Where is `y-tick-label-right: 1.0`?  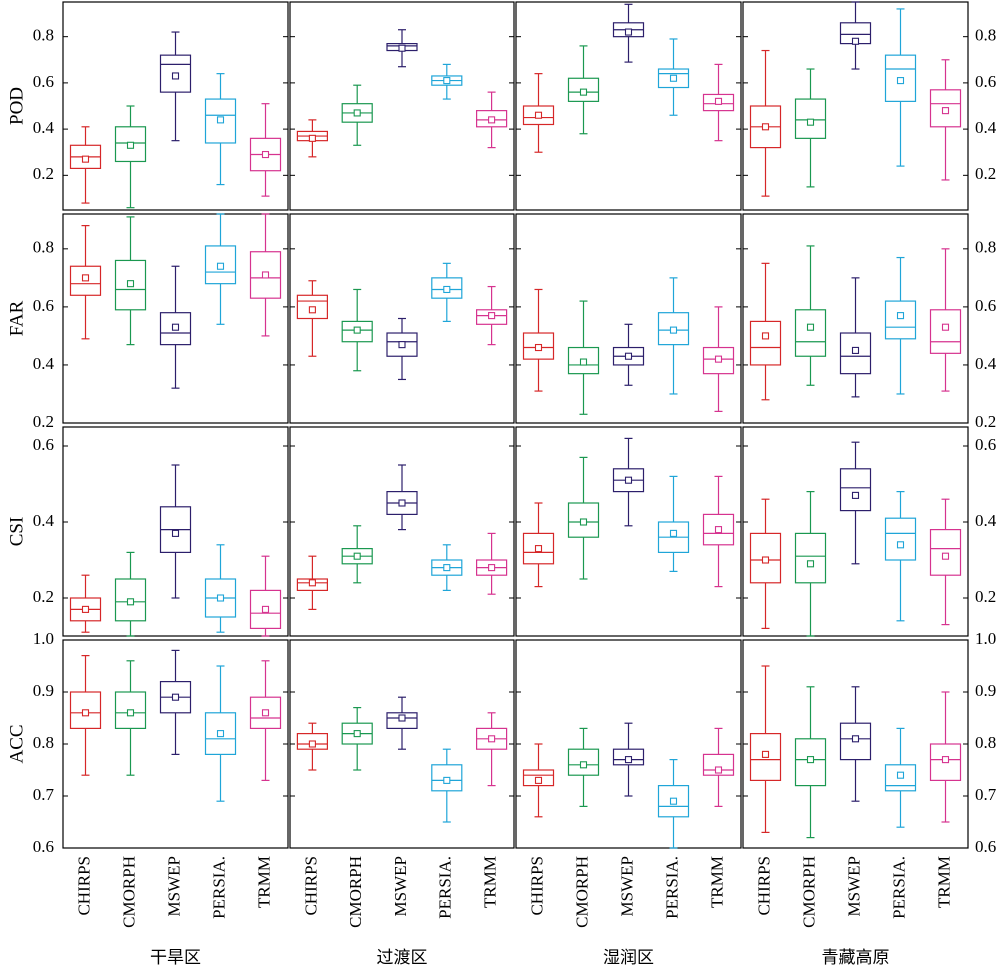
y-tick-label-right: 1.0 is located at coordinates (985, 638).